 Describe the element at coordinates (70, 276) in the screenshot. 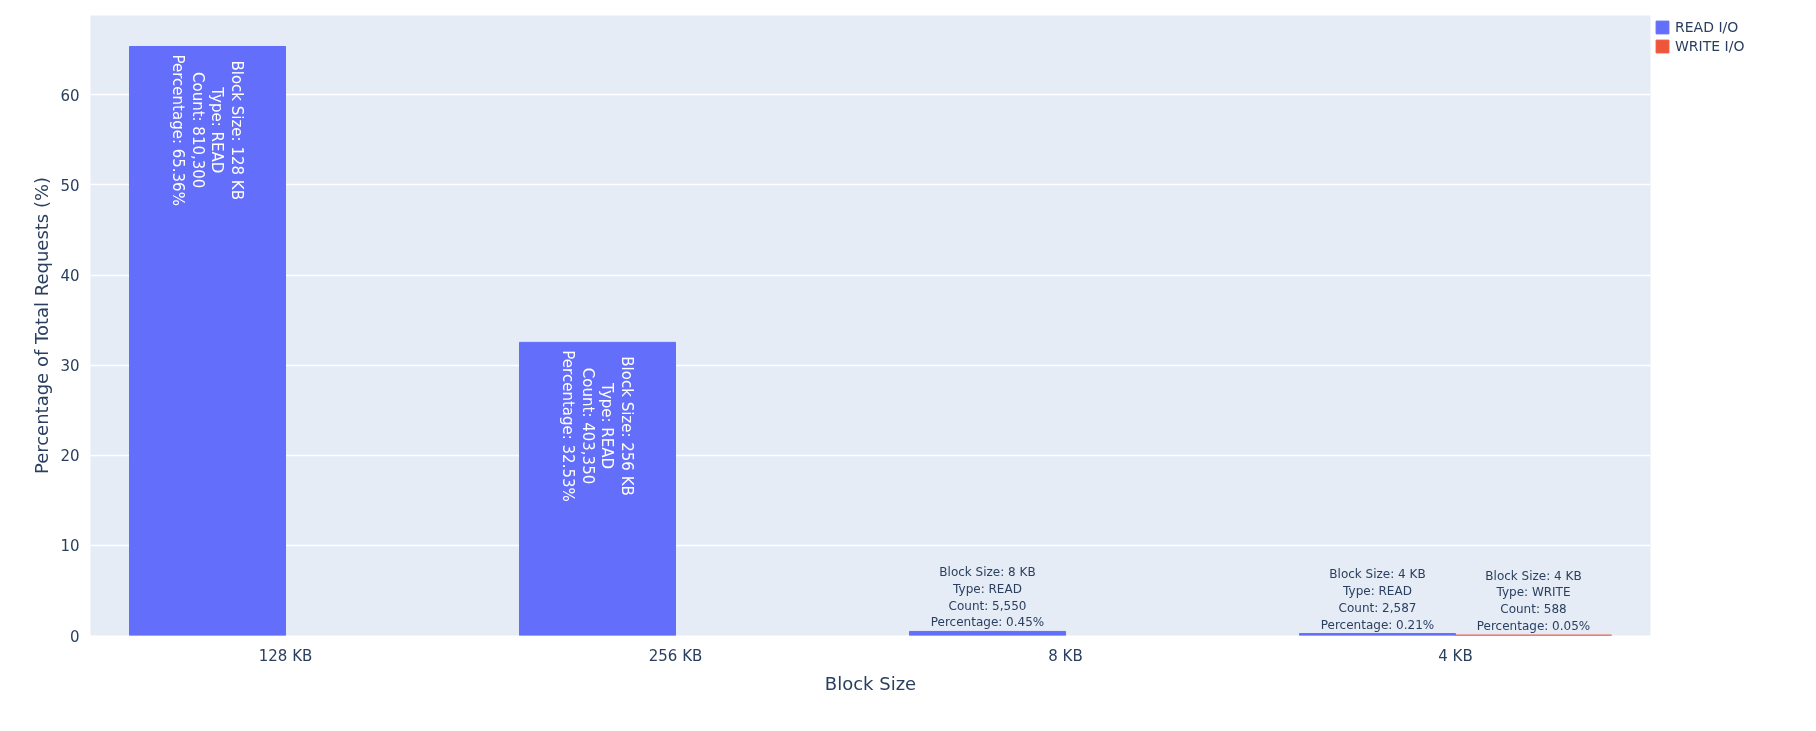

I see `y-tick-label: 40` at that location.